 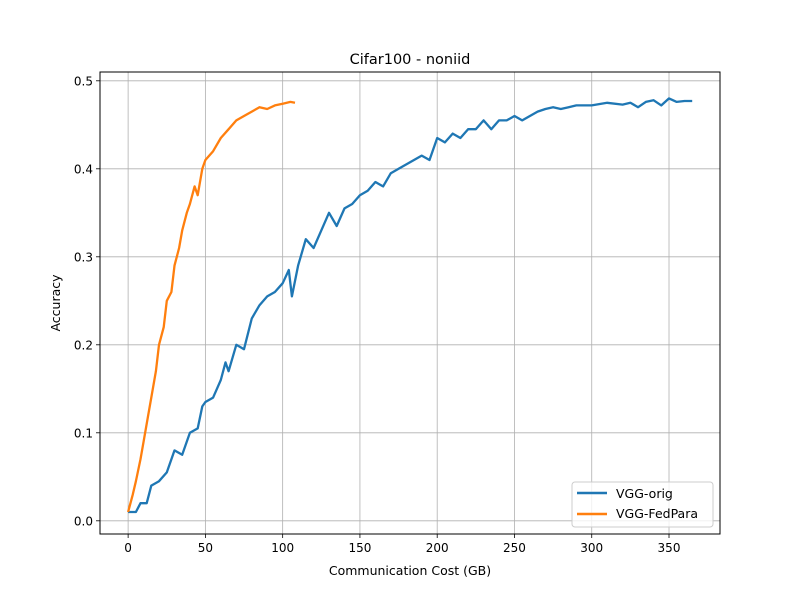 I want to click on legend: VGG-orig VGG-FedPara, so click(x=642, y=504).